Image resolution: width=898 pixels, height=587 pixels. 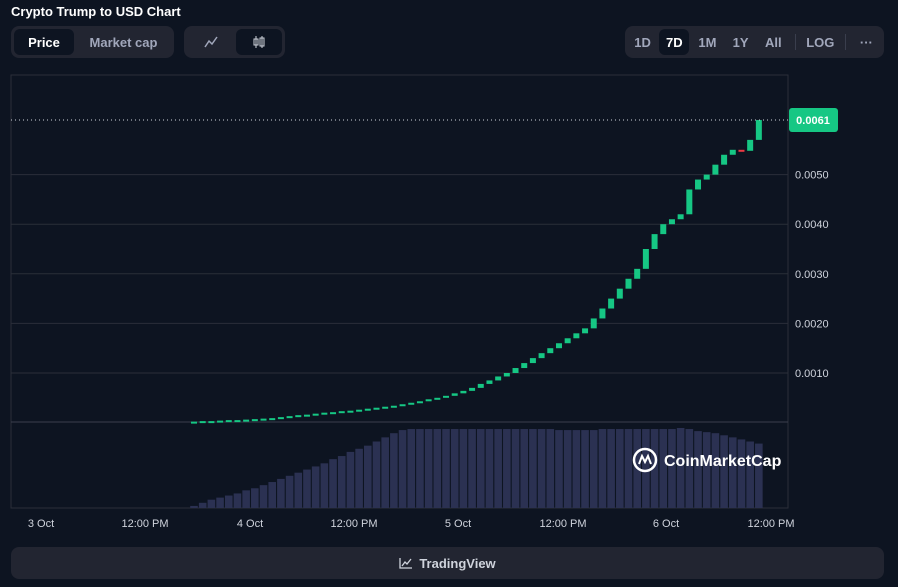 I want to click on metric-toggle: Price Market cap, so click(x=92, y=42).